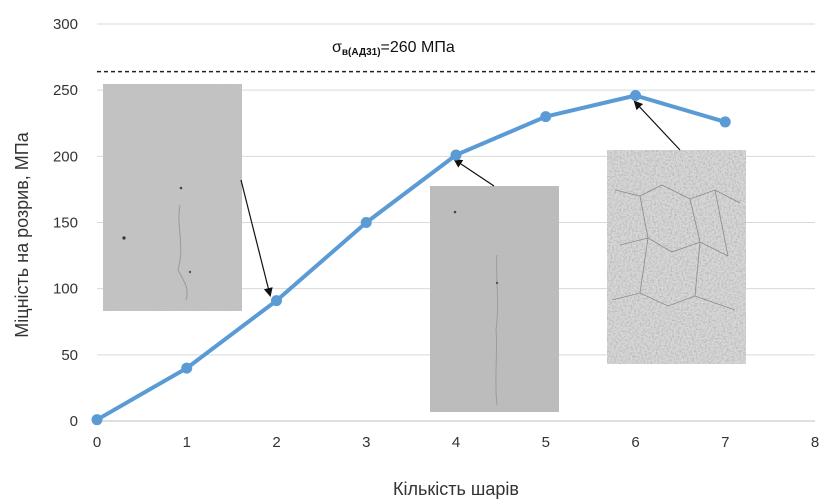 The height and width of the screenshot is (503, 822). Describe the element at coordinates (65, 156) in the screenshot. I see `y-tick-label: 200` at that location.